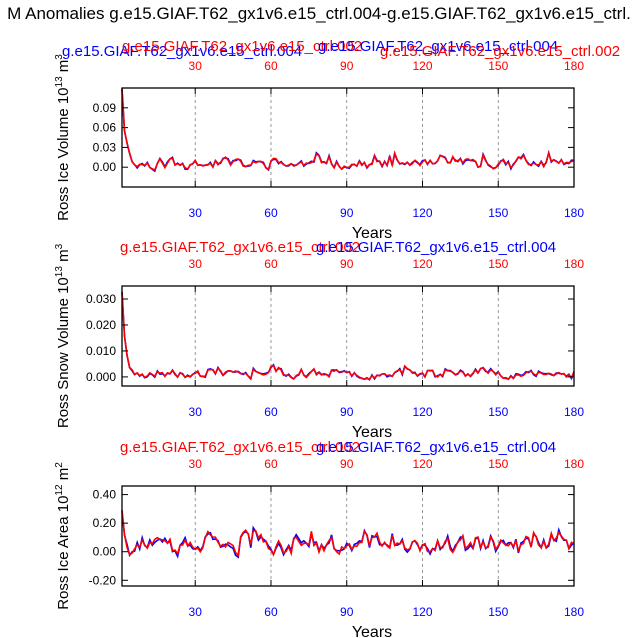 Image resolution: width=638 pixels, height=638 pixels. Describe the element at coordinates (101, 377) in the screenshot. I see `y-tick-label: 0.000` at that location.